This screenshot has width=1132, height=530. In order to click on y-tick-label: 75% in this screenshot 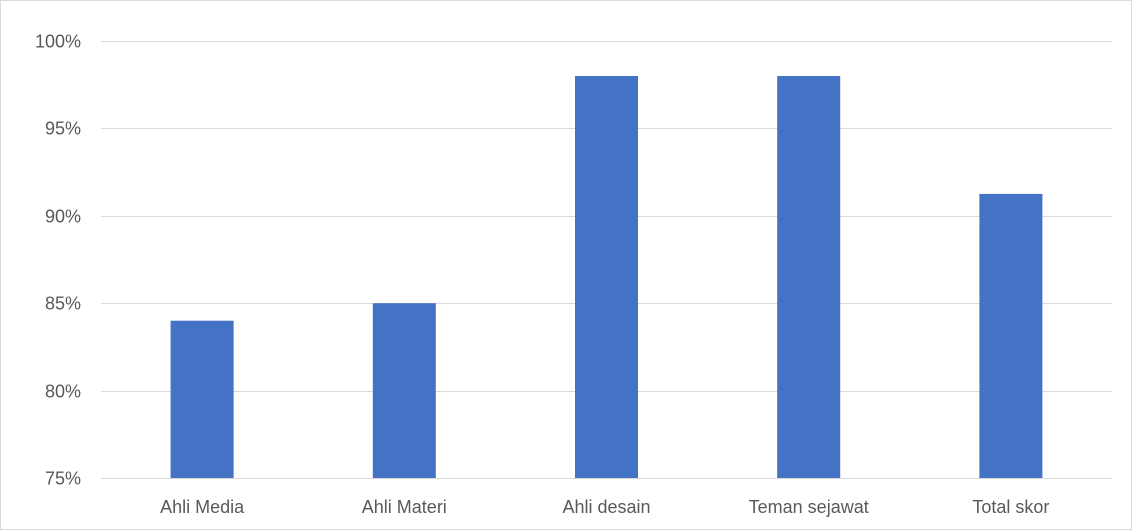, I will do `click(63, 479)`.